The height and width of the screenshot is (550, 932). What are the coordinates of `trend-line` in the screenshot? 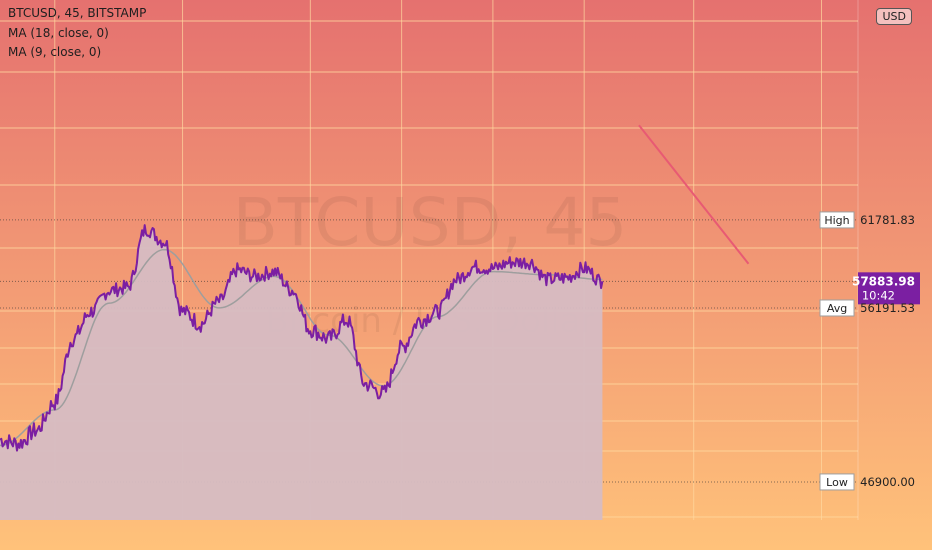 It's located at (694, 194).